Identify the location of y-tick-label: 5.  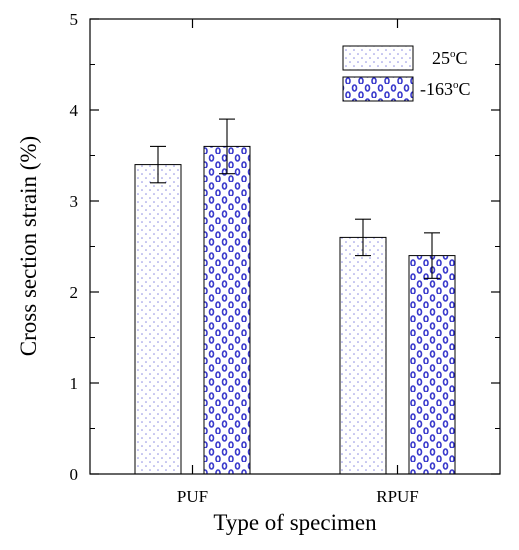
(74, 19).